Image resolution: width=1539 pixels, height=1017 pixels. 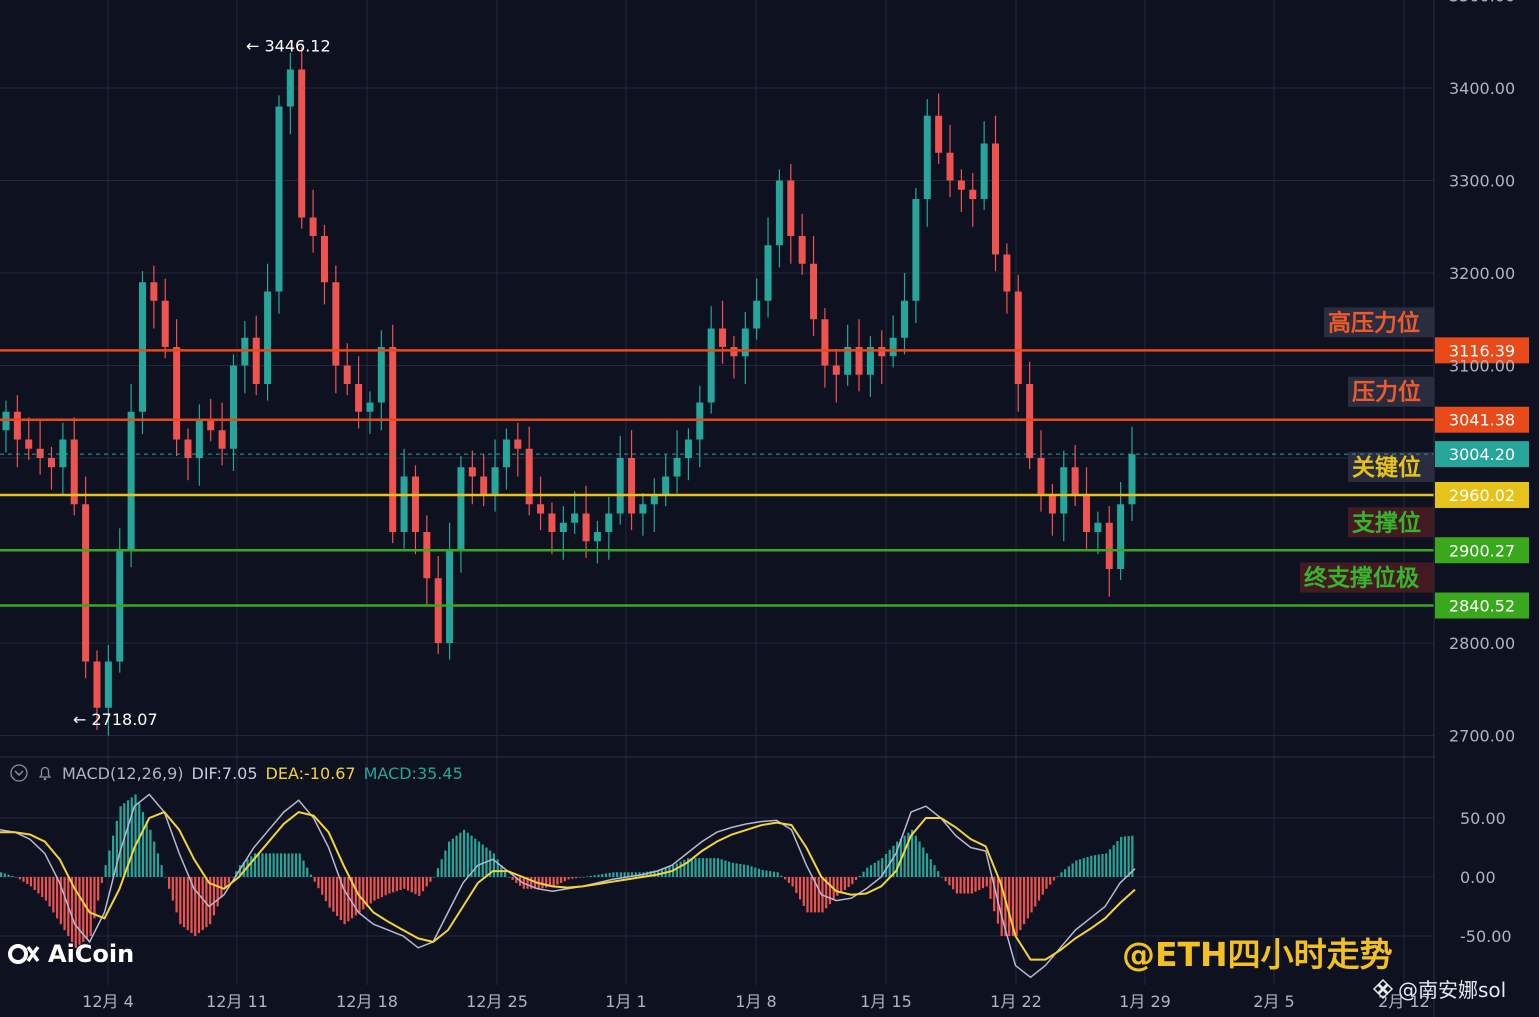 I want to click on chart-caption: @ETH四小时走势, so click(x=1257, y=954).